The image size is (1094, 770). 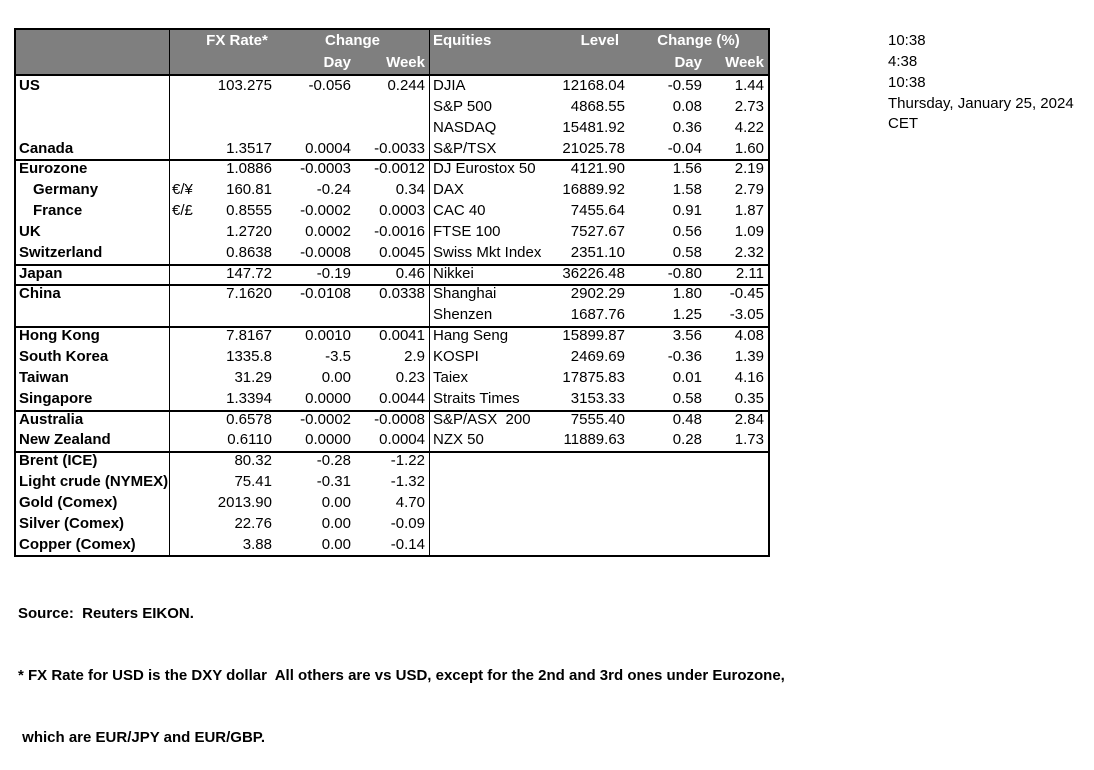 I want to click on equity-level-cell: 15899.87, so click(x=593, y=336).